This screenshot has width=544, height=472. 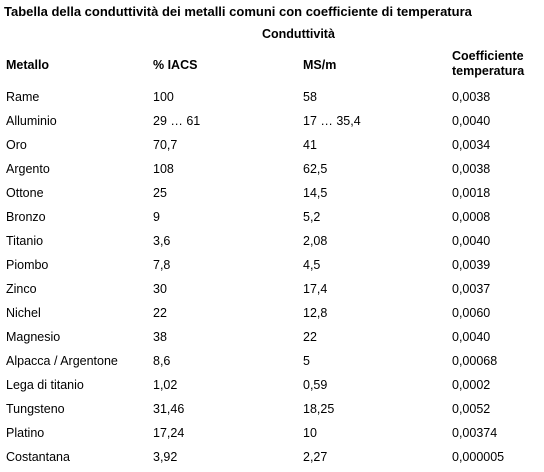 I want to click on table-cell: 2,08, so click(x=315, y=241).